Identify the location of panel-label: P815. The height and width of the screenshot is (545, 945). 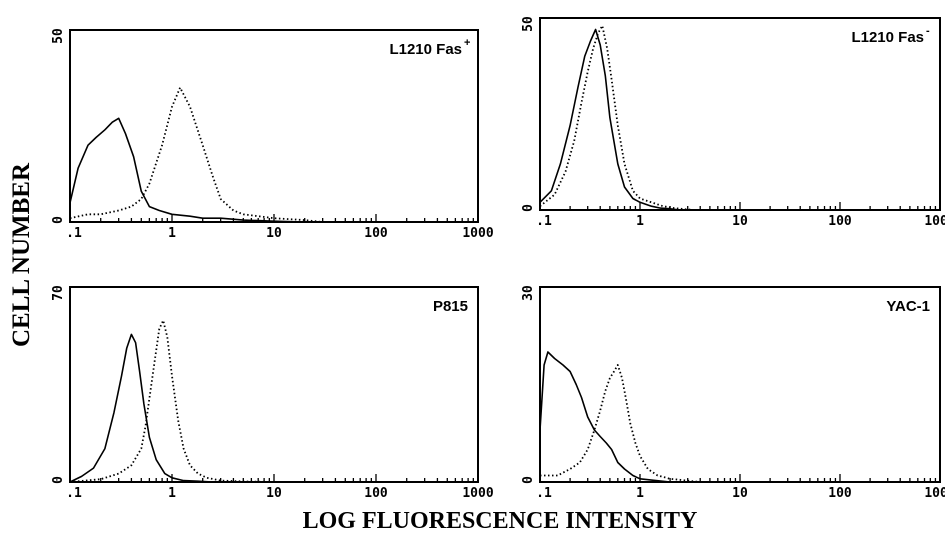
(450, 306).